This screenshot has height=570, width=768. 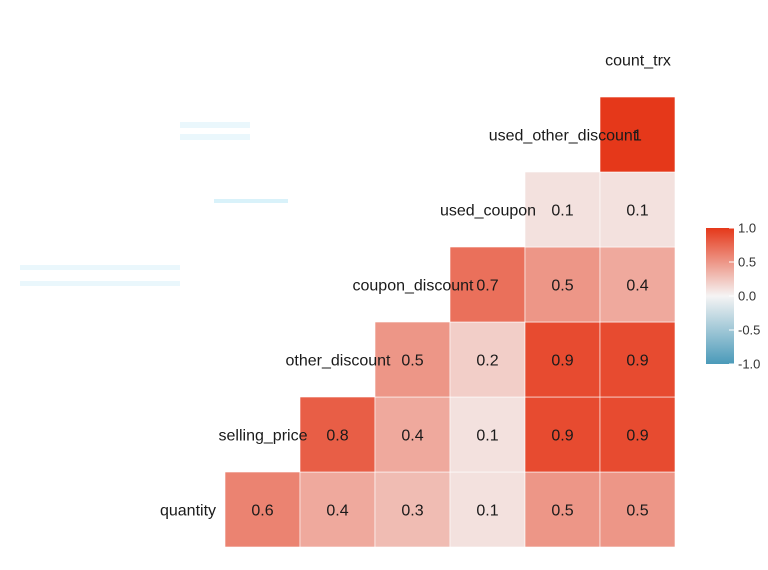 I want to click on heatmap-cell-label: 0.3, so click(x=412, y=511).